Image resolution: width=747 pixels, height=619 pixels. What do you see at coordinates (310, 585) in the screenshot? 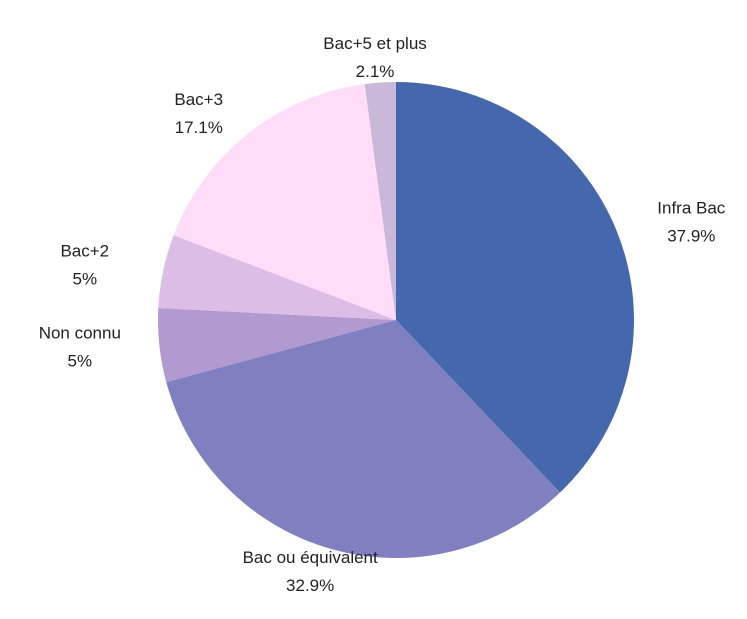
I see `slice-value-label: 32.9%` at bounding box center [310, 585].